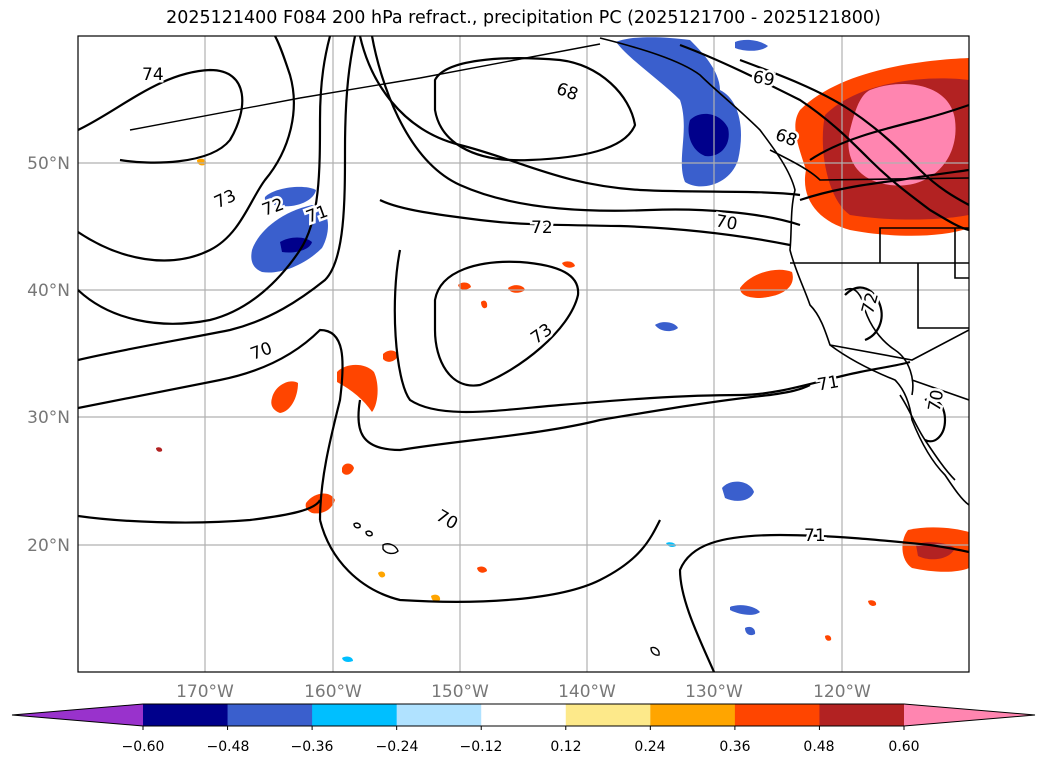  I want to click on colorbar-tick-label: −0.24, so click(397, 747).